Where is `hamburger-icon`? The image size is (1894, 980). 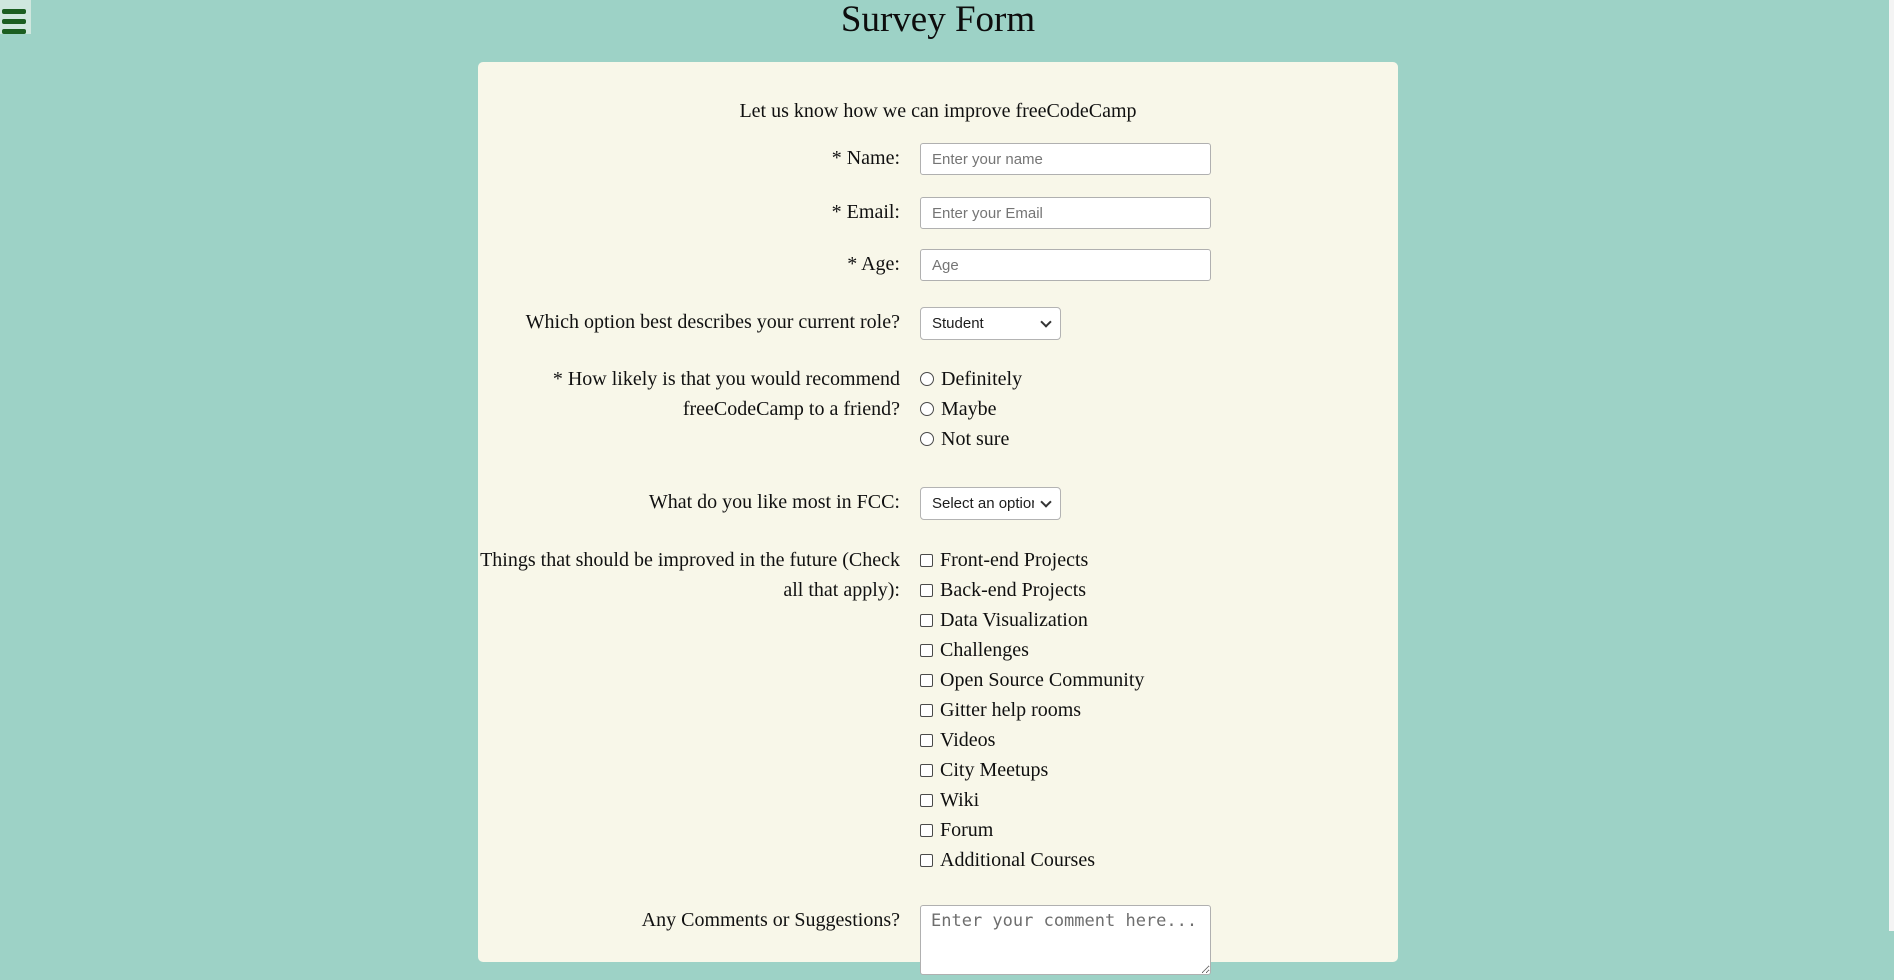
hamburger-icon is located at coordinates (16, 21).